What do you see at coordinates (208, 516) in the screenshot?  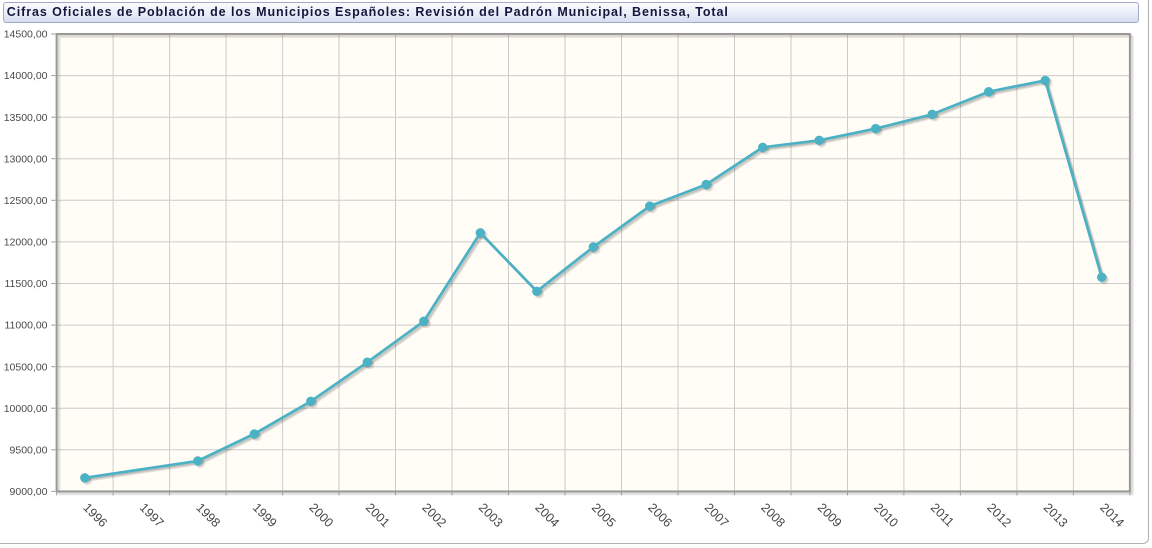 I see `svg-text: 1998` at bounding box center [208, 516].